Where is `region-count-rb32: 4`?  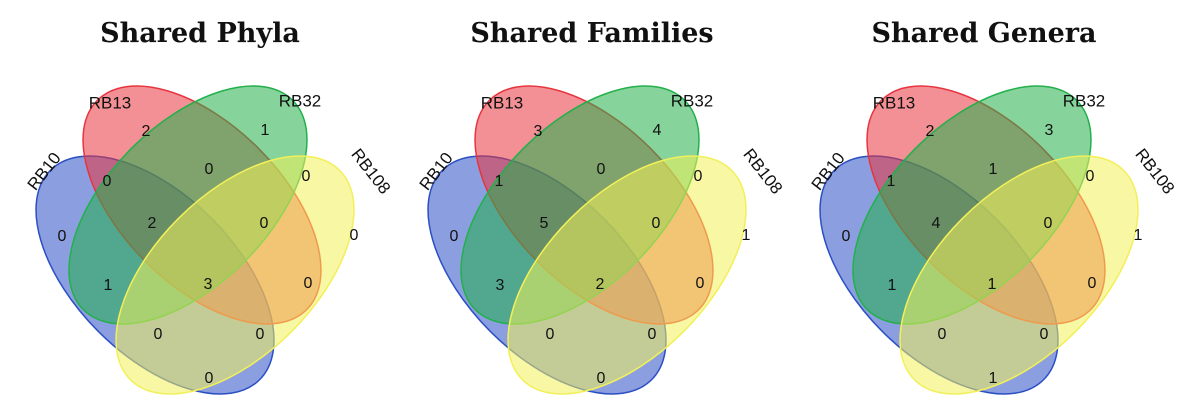 region-count-rb32: 4 is located at coordinates (657, 130).